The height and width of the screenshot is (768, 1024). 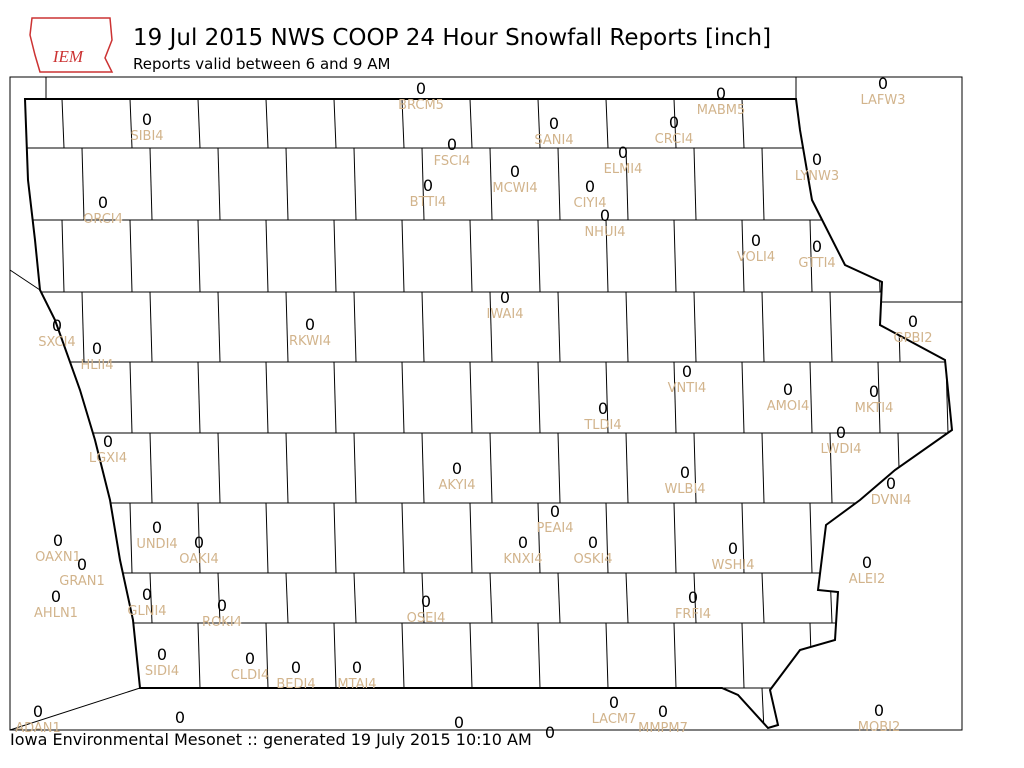 I want to click on station-id: VOLI4, so click(x=756, y=257).